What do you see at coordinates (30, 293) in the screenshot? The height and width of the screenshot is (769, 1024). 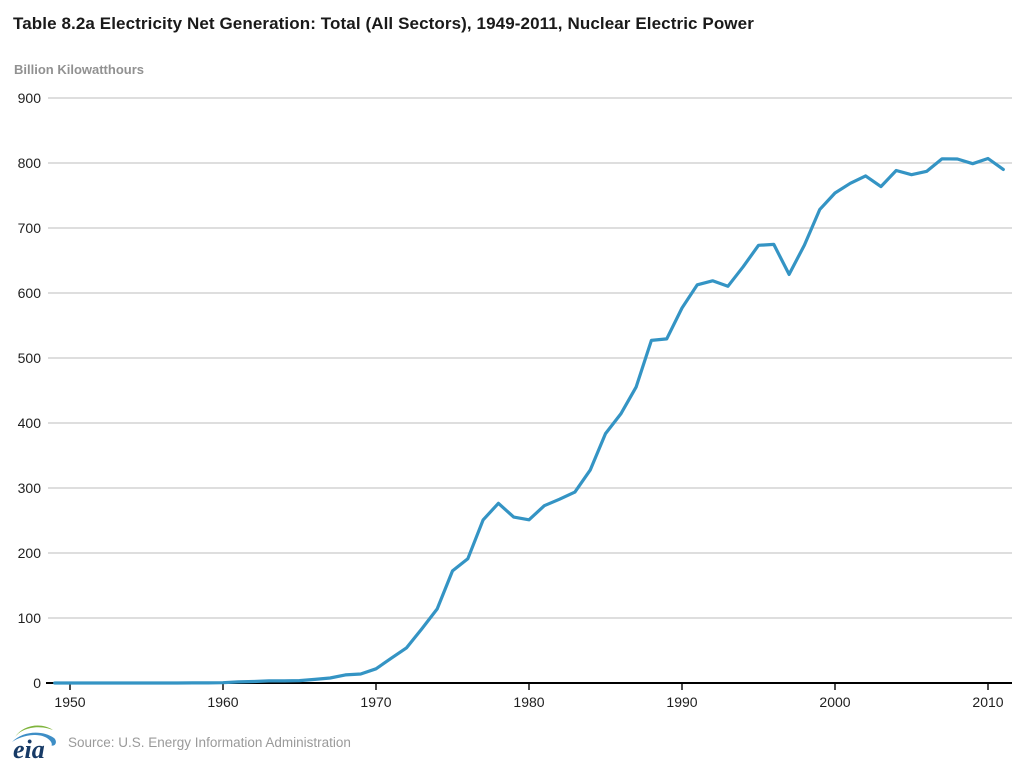 I see `y-tick-label: 600` at bounding box center [30, 293].